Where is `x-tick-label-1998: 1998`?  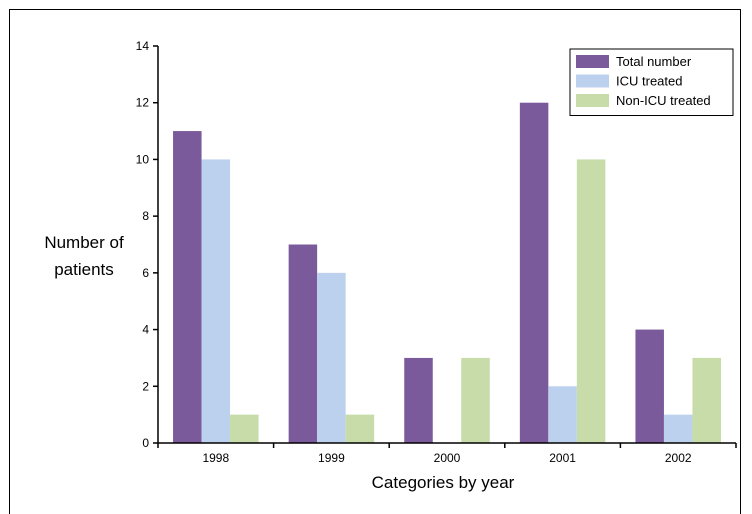 x-tick-label-1998: 1998 is located at coordinates (215, 458).